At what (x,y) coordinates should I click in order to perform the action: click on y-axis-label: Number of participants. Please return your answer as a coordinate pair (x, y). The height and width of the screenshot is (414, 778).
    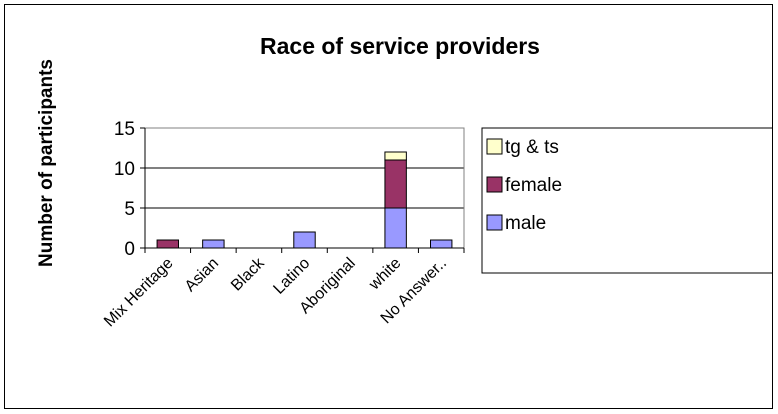
    Looking at the image, I should click on (46, 163).